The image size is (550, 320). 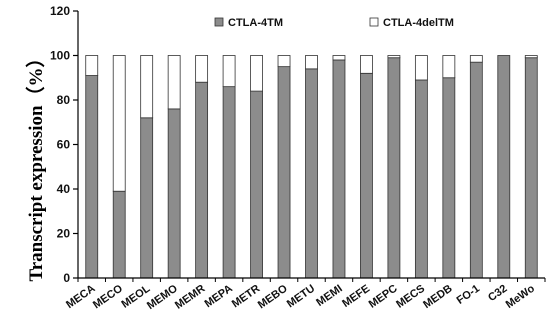 I want to click on bar-c32-ctla-4tm, so click(x=504, y=167).